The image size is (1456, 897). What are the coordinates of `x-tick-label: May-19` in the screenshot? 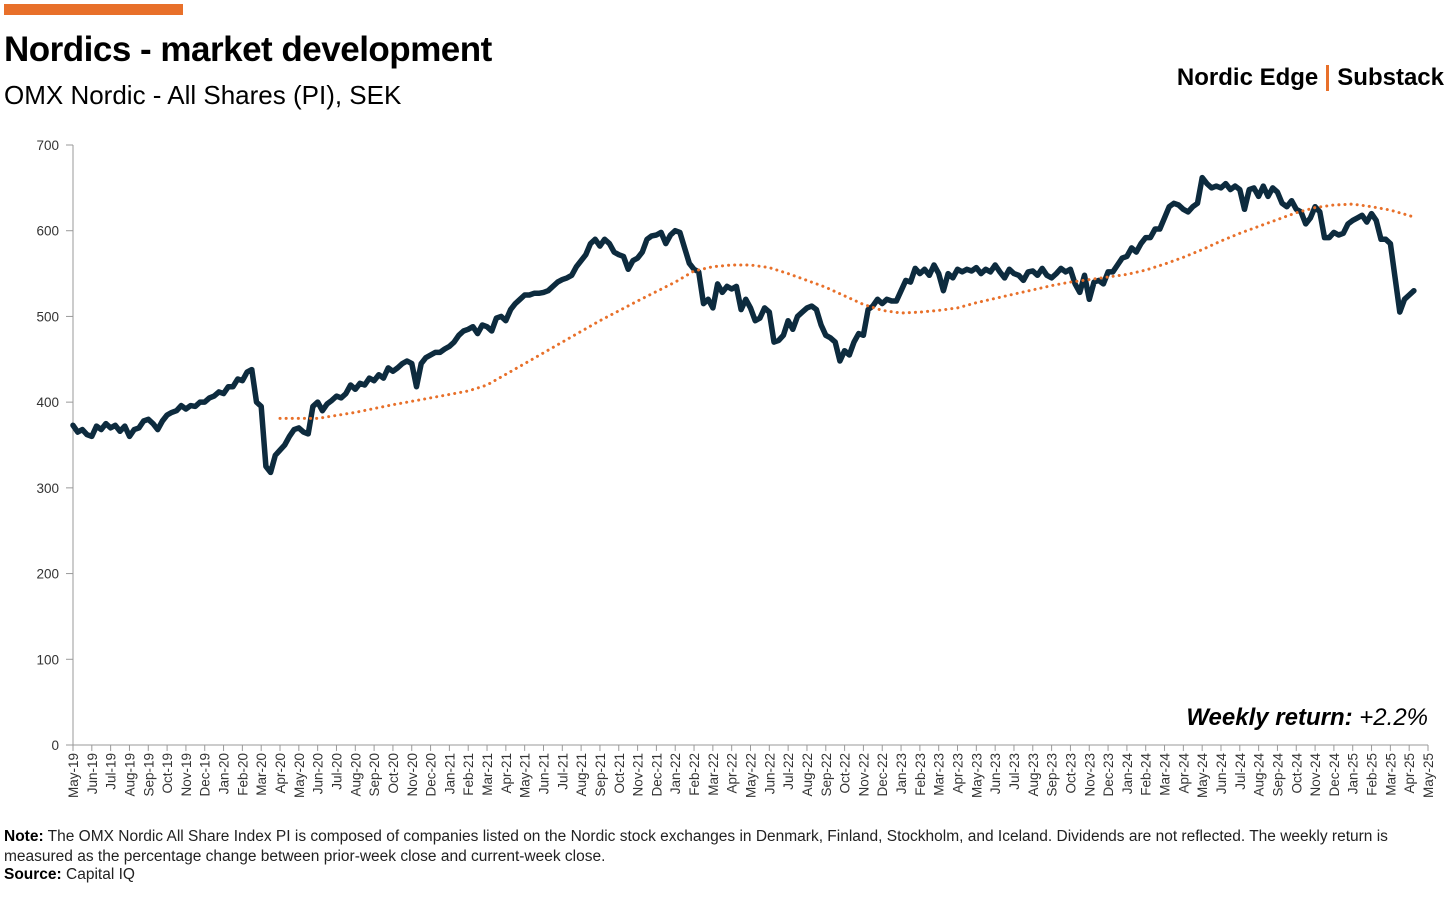 It's located at (73, 775).